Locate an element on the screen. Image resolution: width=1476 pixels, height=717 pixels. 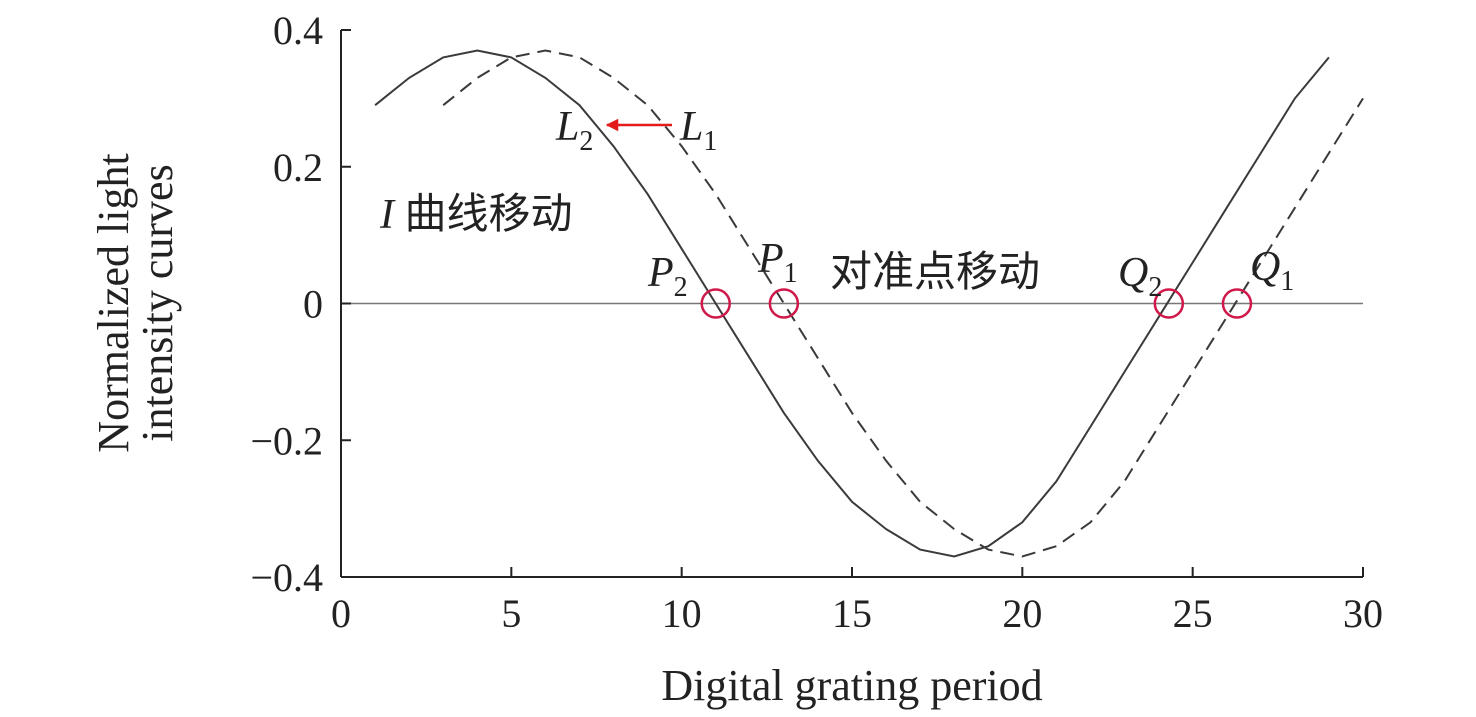
x-tick-label: 10 is located at coordinates (682, 613).